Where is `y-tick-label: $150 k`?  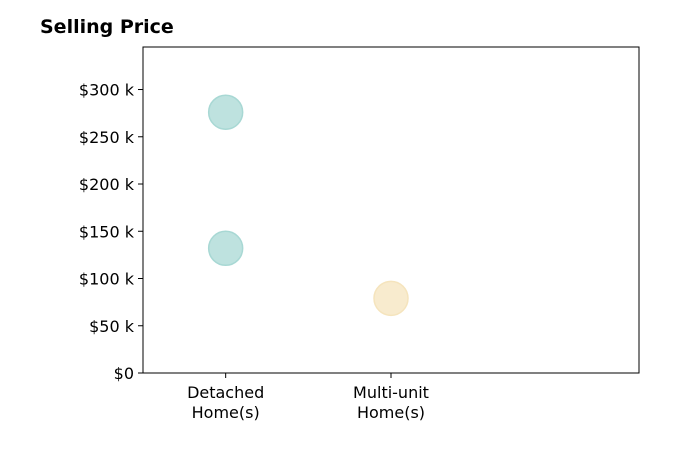 y-tick-label: $150 k is located at coordinates (107, 231).